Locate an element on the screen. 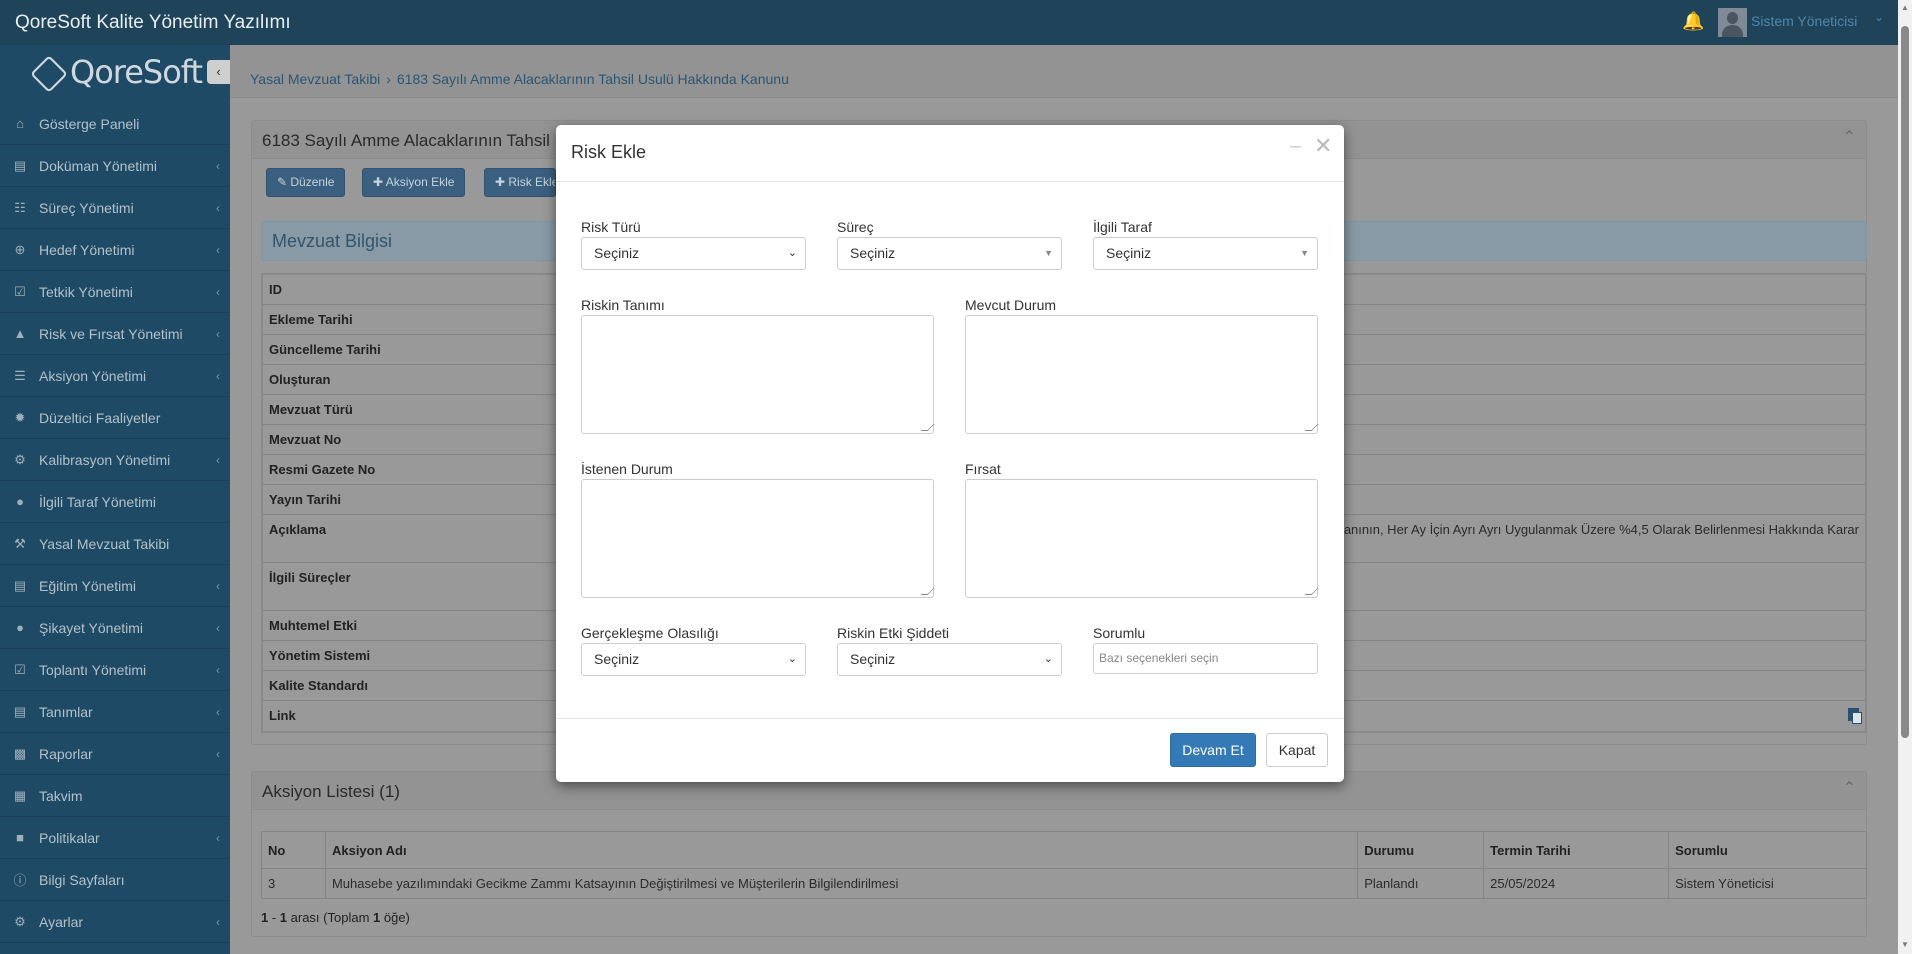 The image size is (1912, 954). caret-down-icon: ▼ is located at coordinates (1304, 253).